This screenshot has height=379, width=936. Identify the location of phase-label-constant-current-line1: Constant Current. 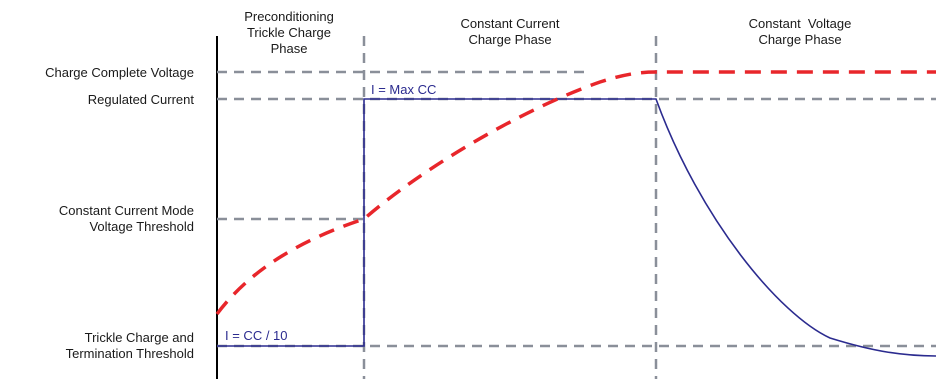
(510, 23).